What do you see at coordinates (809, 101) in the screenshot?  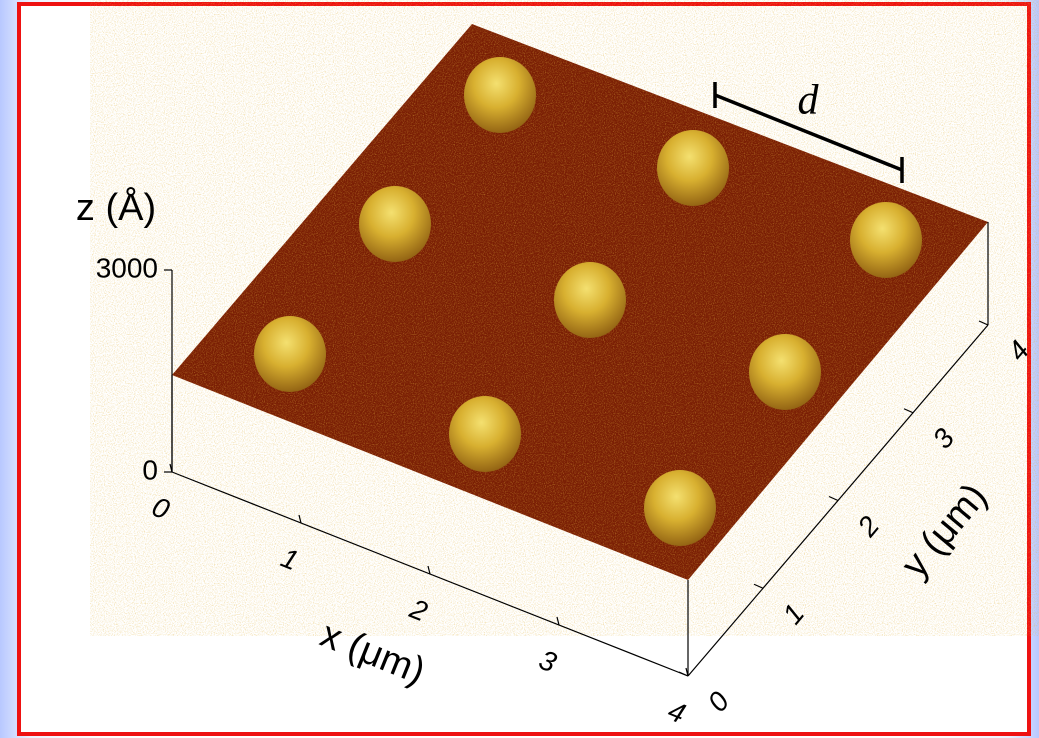 I see `annotation: d` at bounding box center [809, 101].